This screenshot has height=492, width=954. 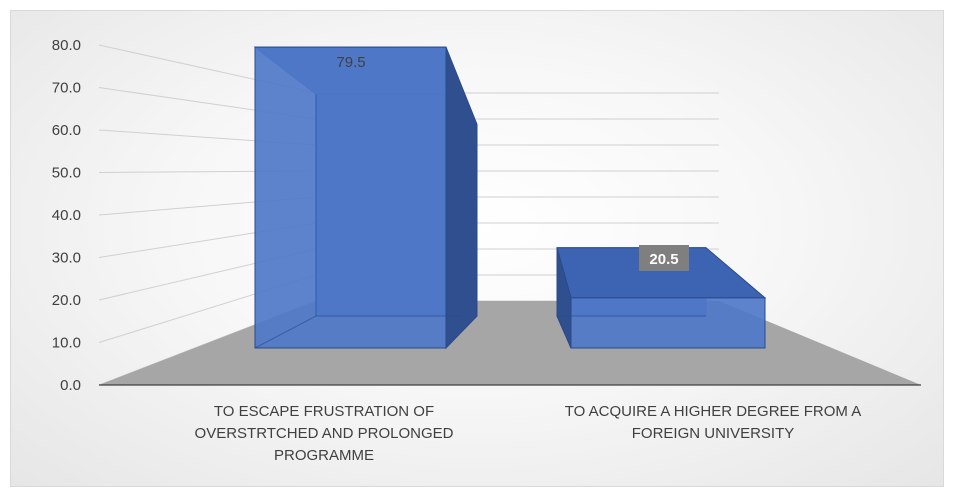 I want to click on y-tick-label: 60.0, so click(x=66, y=130).